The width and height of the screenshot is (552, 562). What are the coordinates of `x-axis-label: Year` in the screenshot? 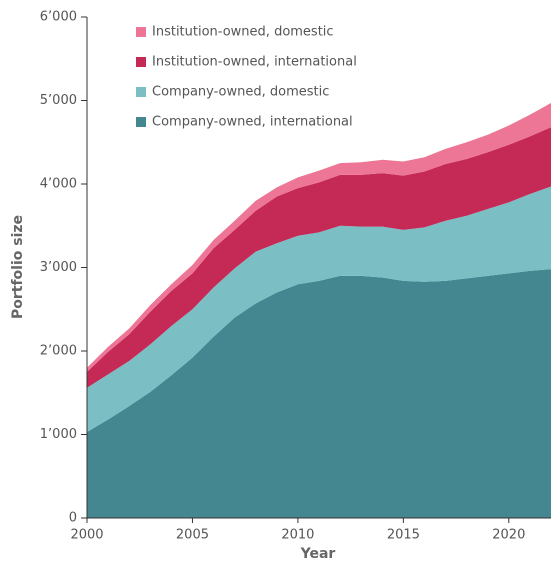 It's located at (318, 554).